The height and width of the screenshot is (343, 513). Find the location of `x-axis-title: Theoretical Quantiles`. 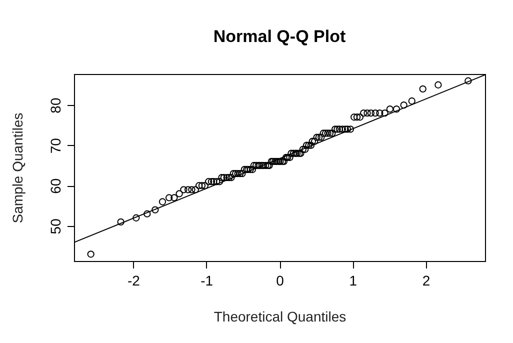

x-axis-title: Theoretical Quantiles is located at coordinates (280, 316).